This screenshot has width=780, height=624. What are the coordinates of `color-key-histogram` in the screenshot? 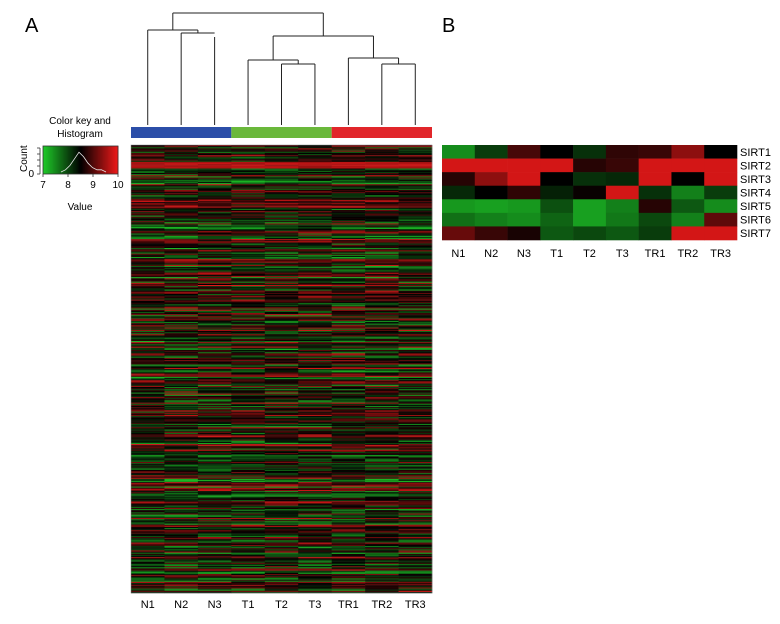 It's located at (83, 162).